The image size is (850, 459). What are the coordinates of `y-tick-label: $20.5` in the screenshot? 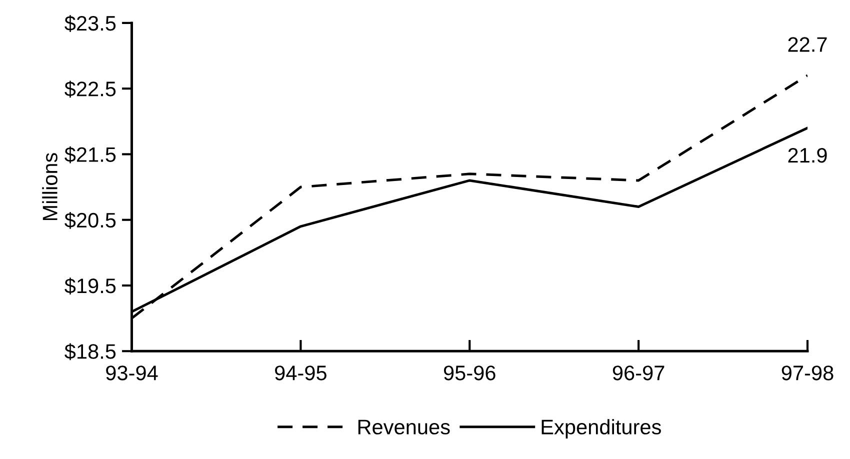 It's located at (90, 220).